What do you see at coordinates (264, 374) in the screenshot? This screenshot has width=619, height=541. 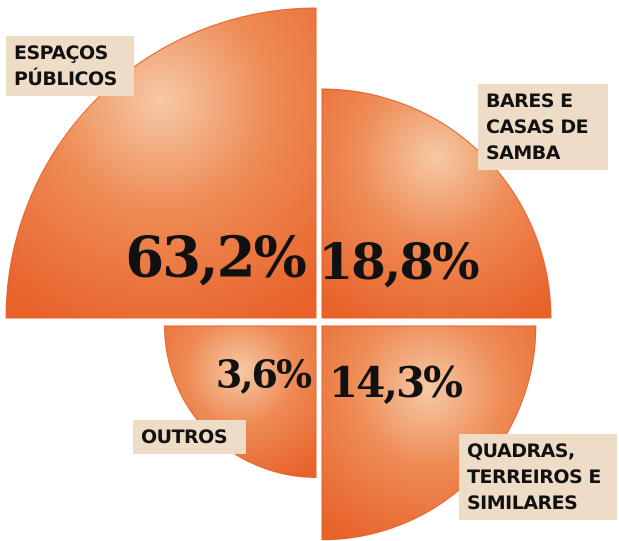 I see `value-label: 3,6%` at bounding box center [264, 374].